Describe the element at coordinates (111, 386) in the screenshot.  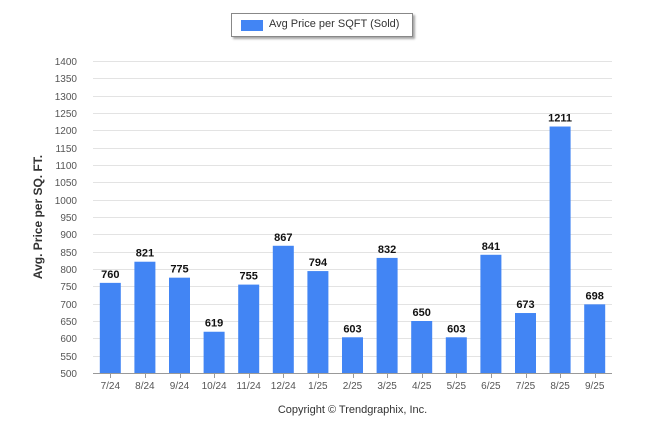
I see `x-tick-label: 7/24` at that location.